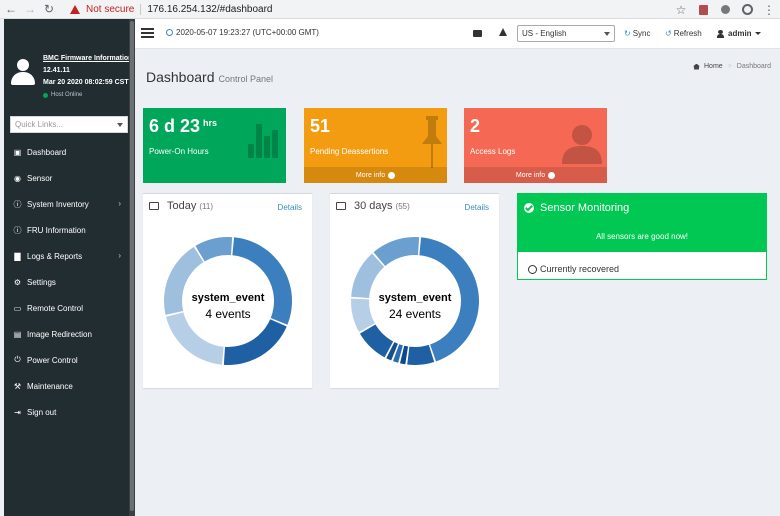 This screenshot has height=516, width=780. I want to click on sidebar-item-maintenance: ⚒ Maintenance, so click(66, 386).